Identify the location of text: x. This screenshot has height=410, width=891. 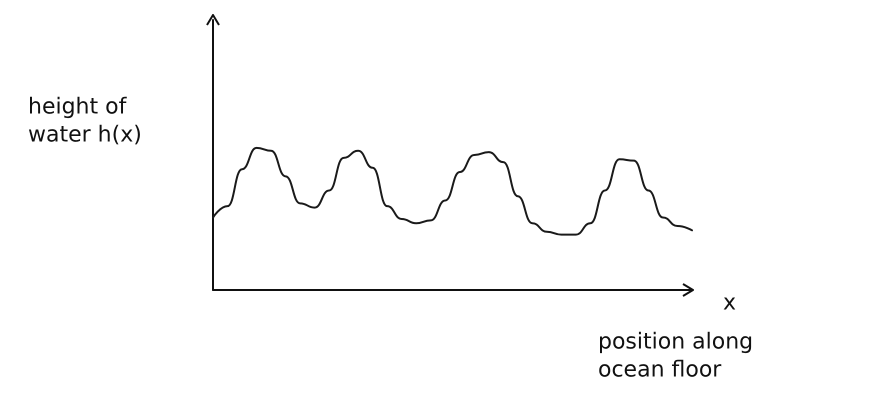
(729, 303).